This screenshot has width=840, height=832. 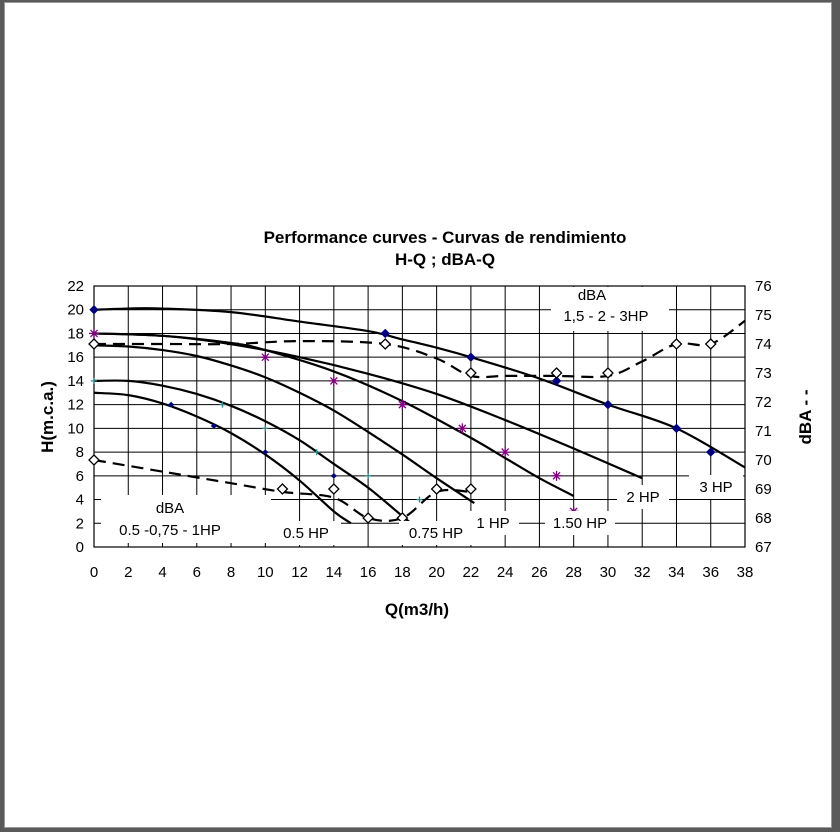 I want to click on x-tick-label: 20, so click(x=436, y=572).